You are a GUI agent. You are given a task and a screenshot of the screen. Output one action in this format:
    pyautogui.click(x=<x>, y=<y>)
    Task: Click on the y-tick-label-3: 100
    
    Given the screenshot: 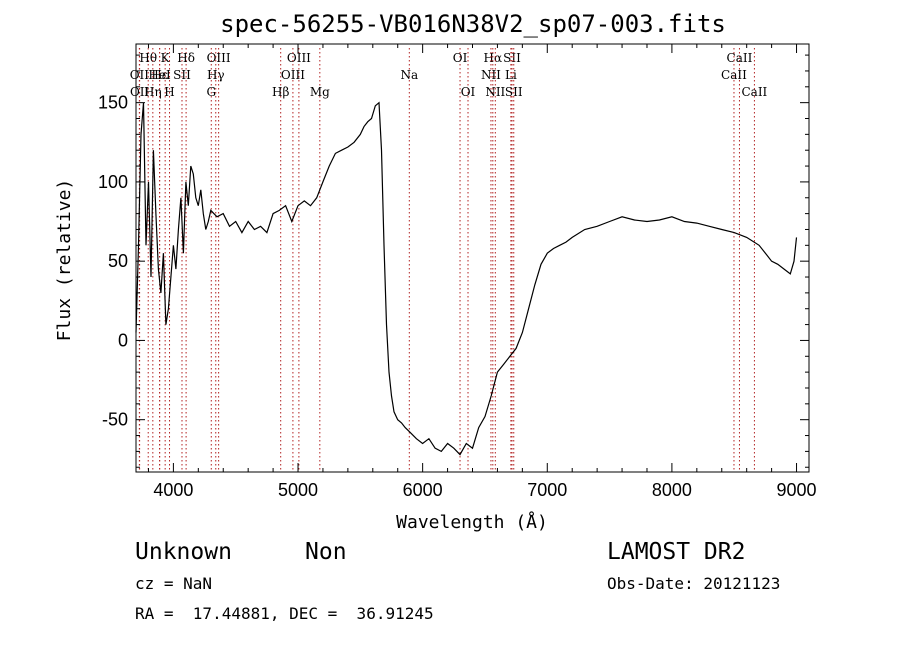 What is the action you would take?
    pyautogui.click(x=113, y=182)
    